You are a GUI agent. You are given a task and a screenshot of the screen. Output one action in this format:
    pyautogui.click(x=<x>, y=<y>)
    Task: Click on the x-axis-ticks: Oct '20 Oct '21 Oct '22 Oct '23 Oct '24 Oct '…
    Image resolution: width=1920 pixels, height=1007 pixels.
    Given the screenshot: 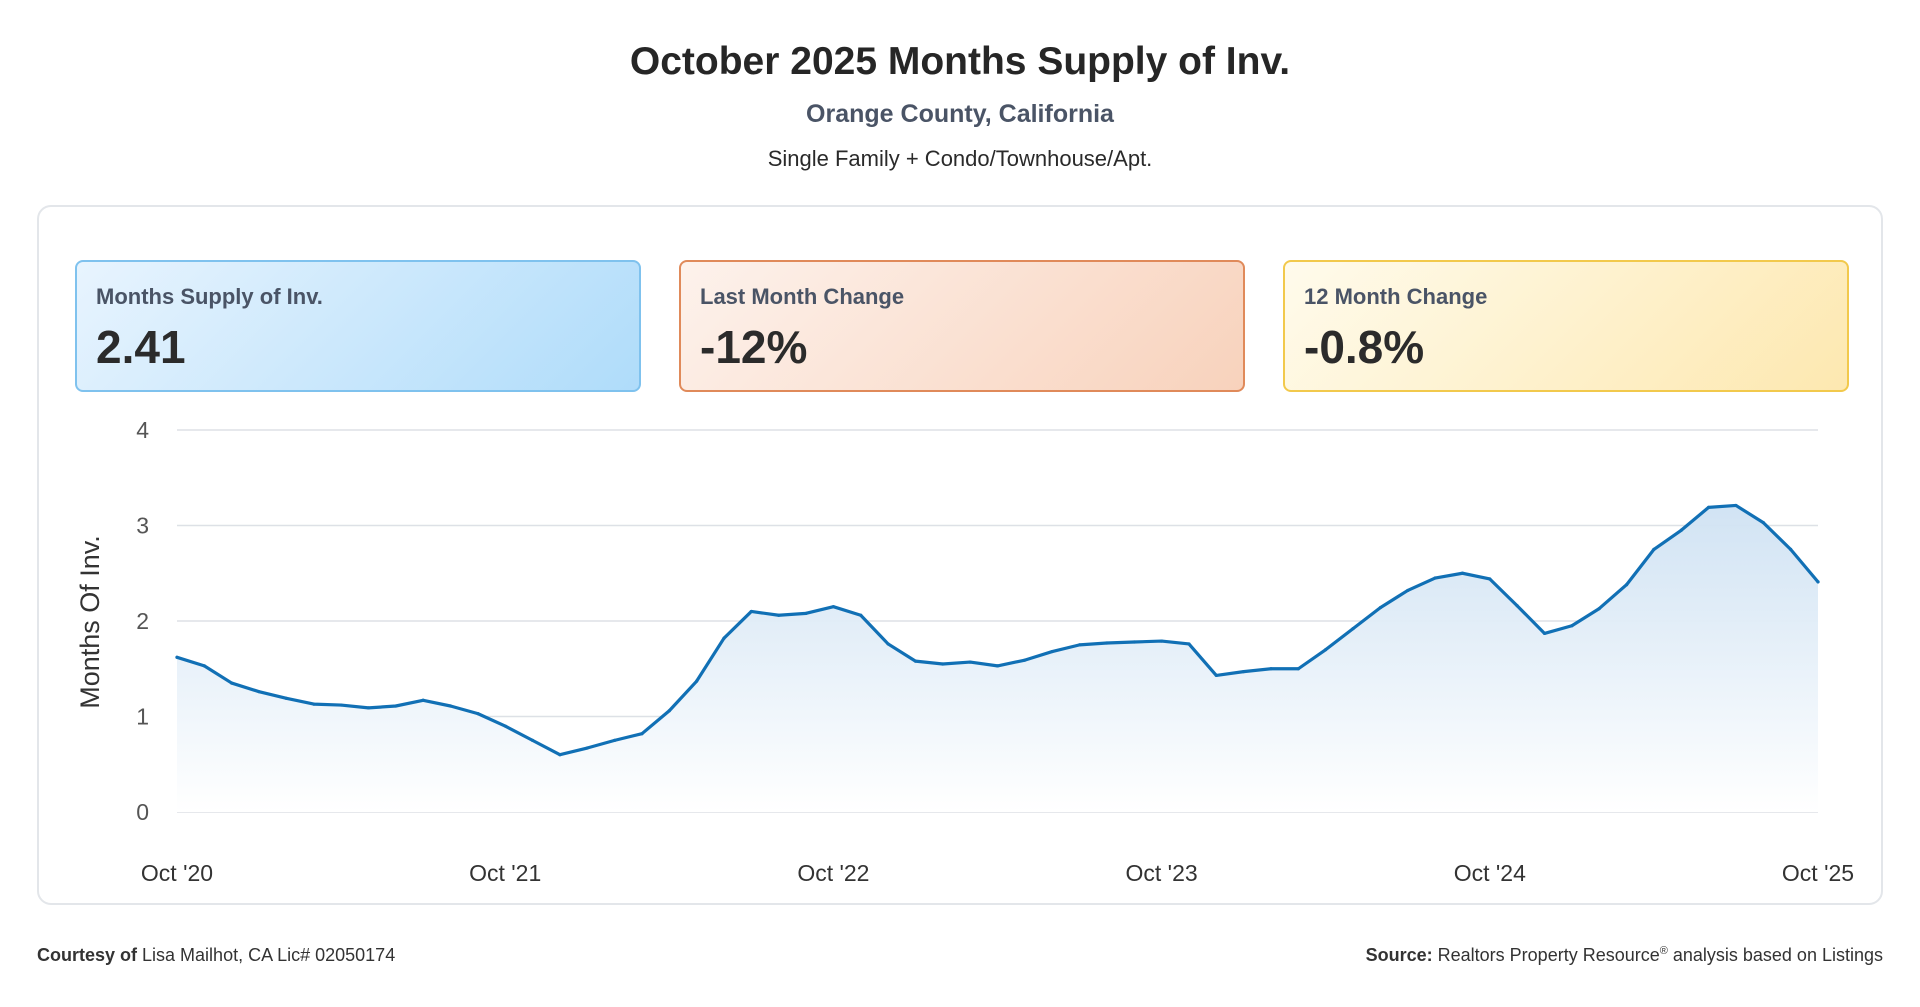 What is the action you would take?
    pyautogui.click(x=997, y=873)
    